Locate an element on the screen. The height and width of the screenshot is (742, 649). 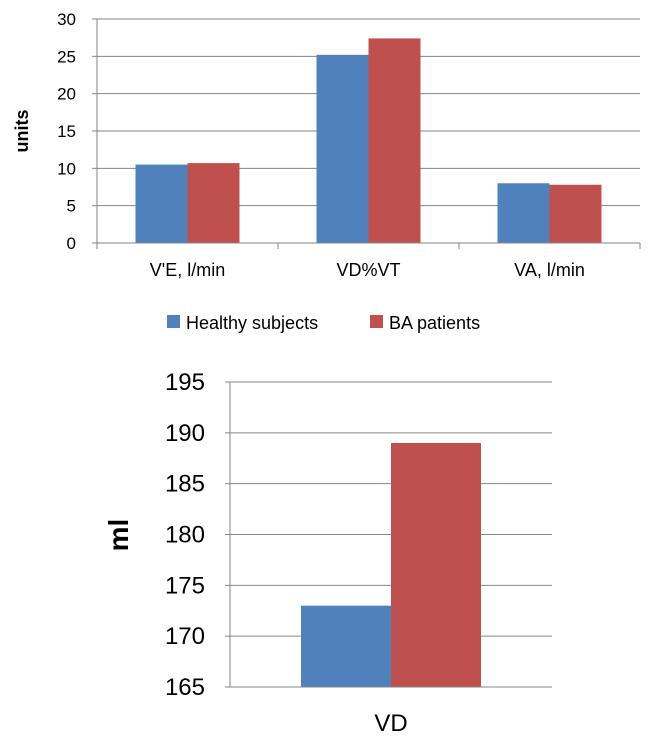
c1-y-tick-label-5: 5 is located at coordinates (71, 206).